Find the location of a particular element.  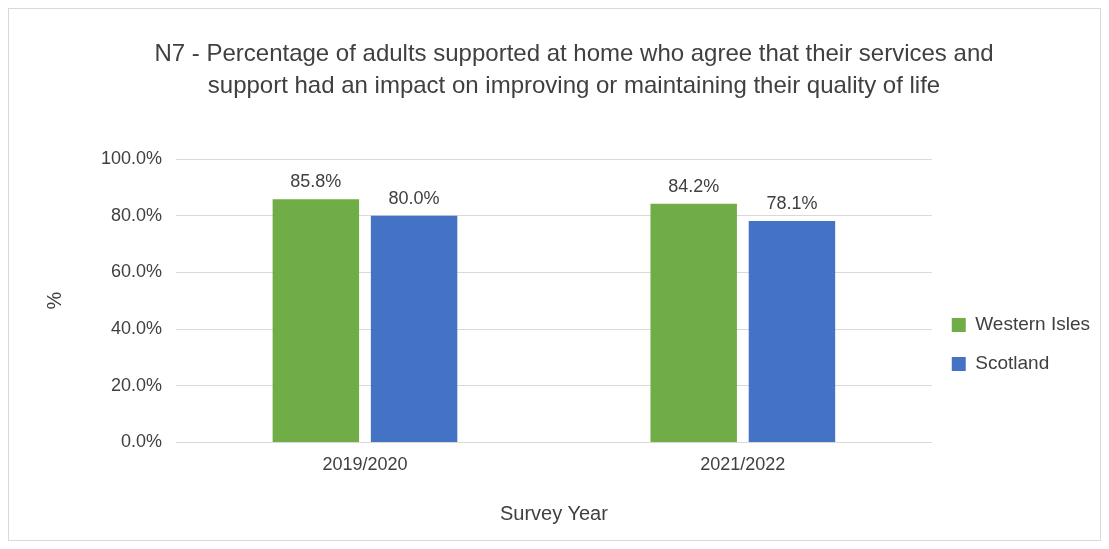

y-tick-label: 40.0% is located at coordinates (137, 328).